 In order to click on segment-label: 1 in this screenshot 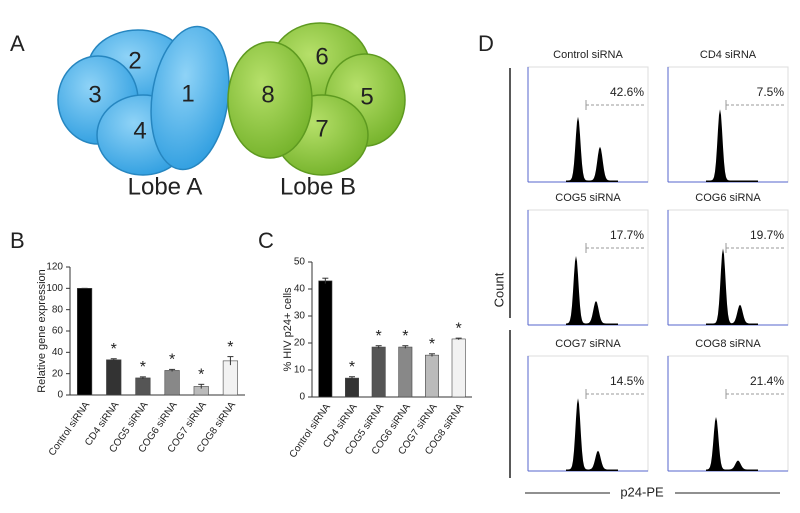, I will do `click(187, 93)`.